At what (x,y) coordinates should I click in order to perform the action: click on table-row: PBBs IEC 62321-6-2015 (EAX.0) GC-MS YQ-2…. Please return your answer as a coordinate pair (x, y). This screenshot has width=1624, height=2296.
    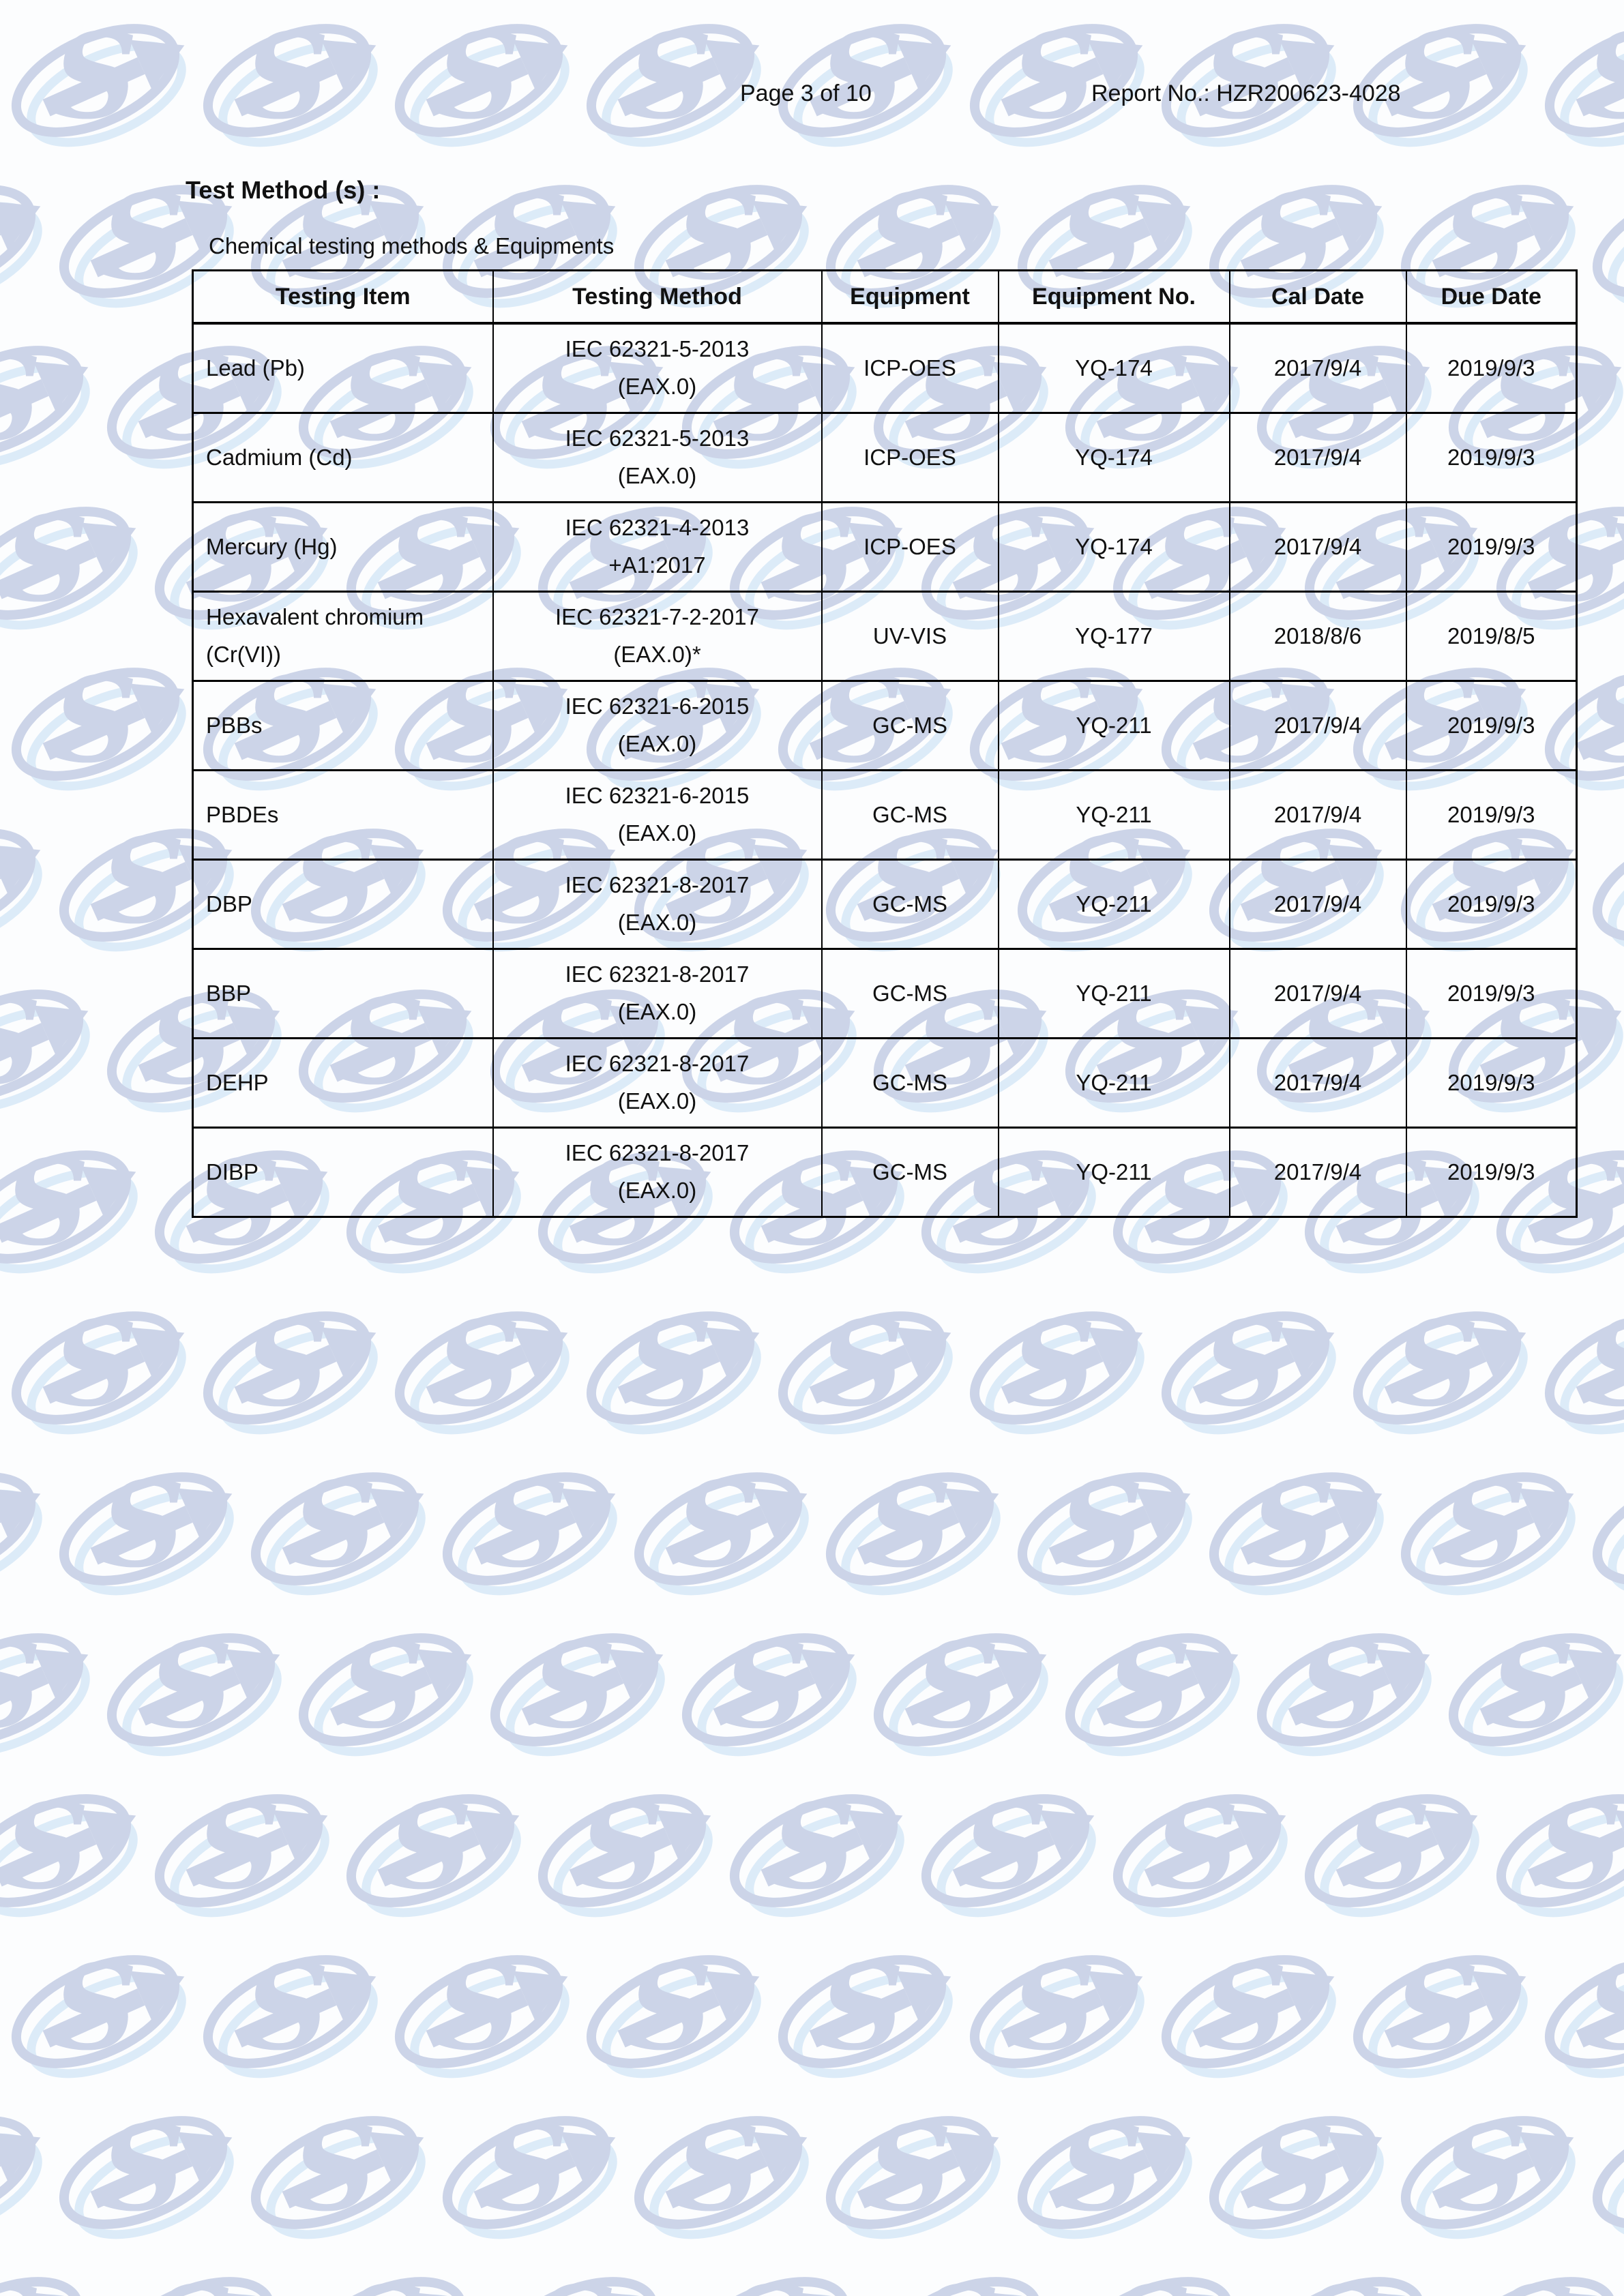
    Looking at the image, I should click on (885, 725).